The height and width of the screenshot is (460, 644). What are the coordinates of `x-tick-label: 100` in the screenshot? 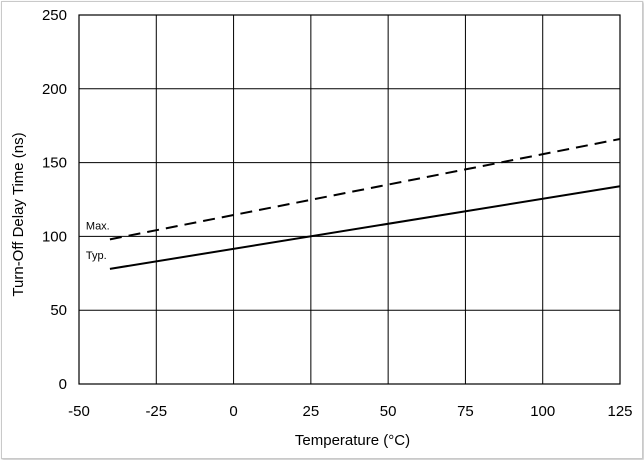 It's located at (542, 411).